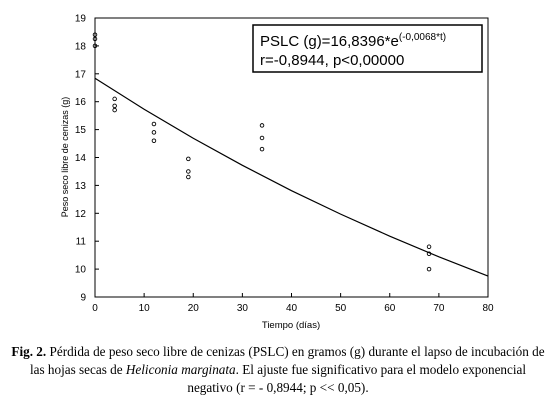  What do you see at coordinates (81, 19) in the screenshot?
I see `y-tick-label: 19` at bounding box center [81, 19].